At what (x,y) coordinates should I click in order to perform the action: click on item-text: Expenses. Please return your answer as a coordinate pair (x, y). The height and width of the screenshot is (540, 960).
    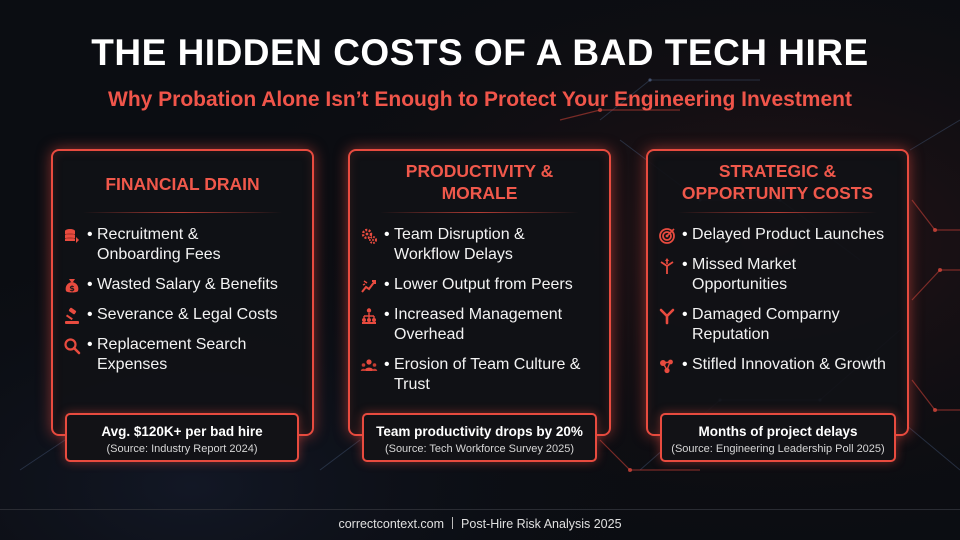
    Looking at the image, I should click on (132, 364).